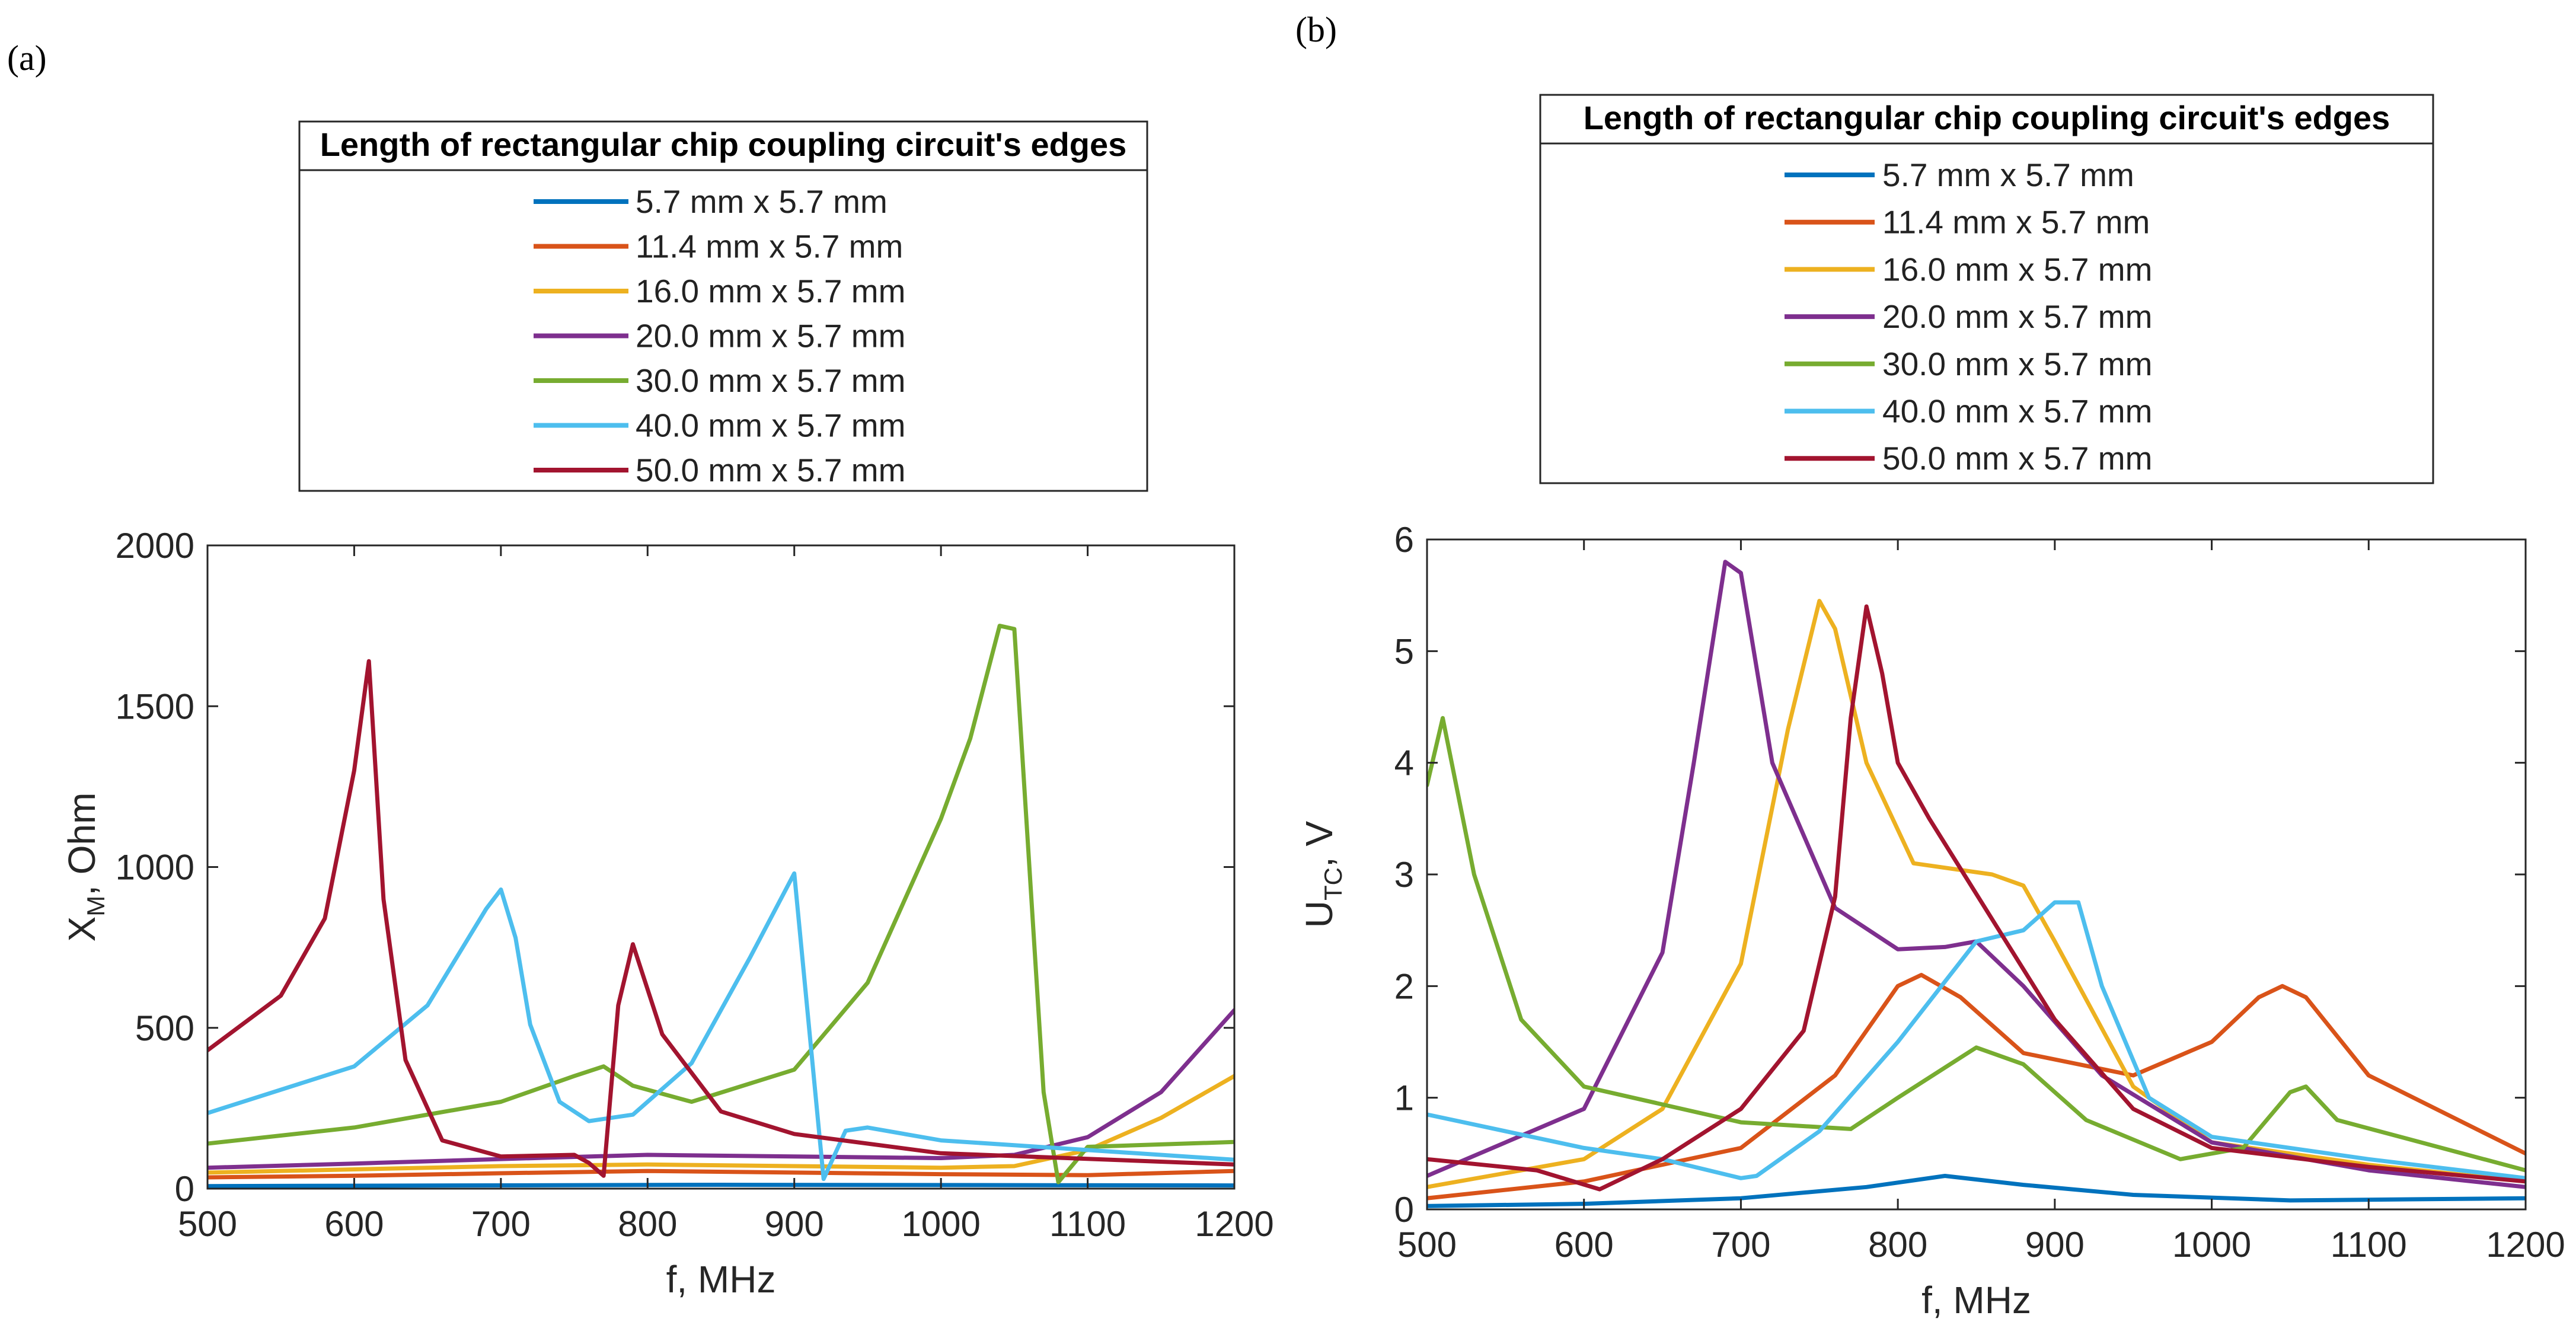 Image resolution: width=2576 pixels, height=1341 pixels. Describe the element at coordinates (1333, 884) in the screenshot. I see `y-axis-label-sub: TC` at that location.